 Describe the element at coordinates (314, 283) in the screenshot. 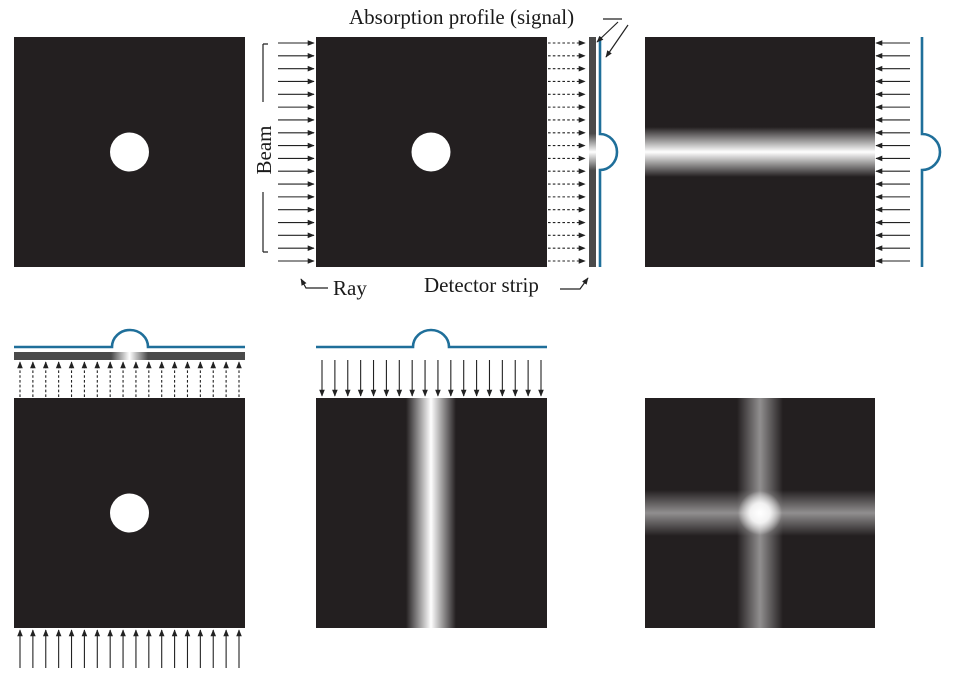

I see `ray-leader` at that location.